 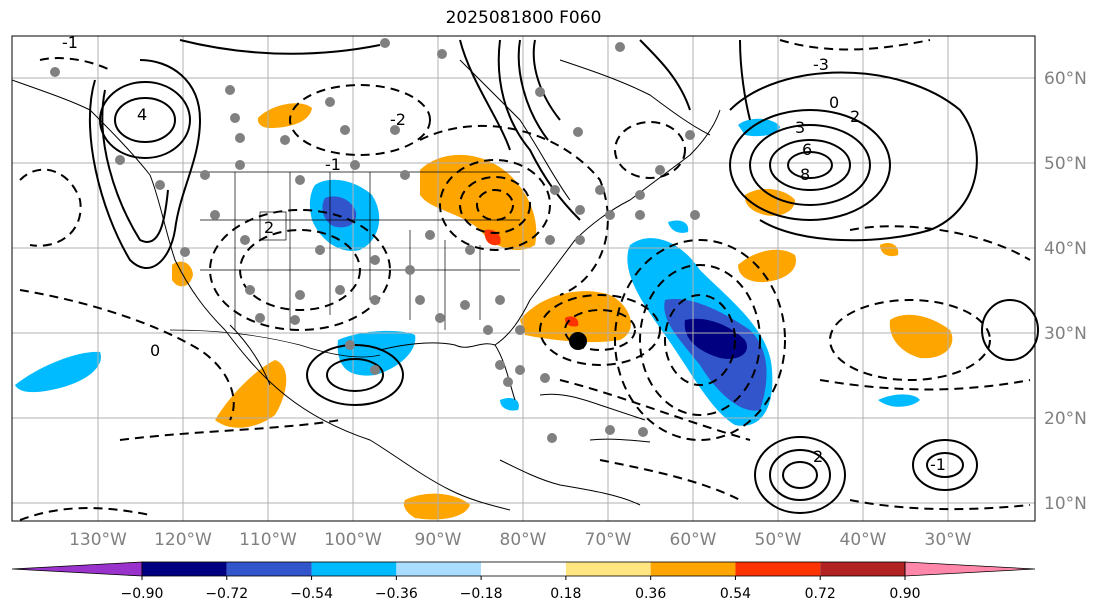 What do you see at coordinates (807, 149) in the screenshot?
I see `contour-label: 6` at bounding box center [807, 149].